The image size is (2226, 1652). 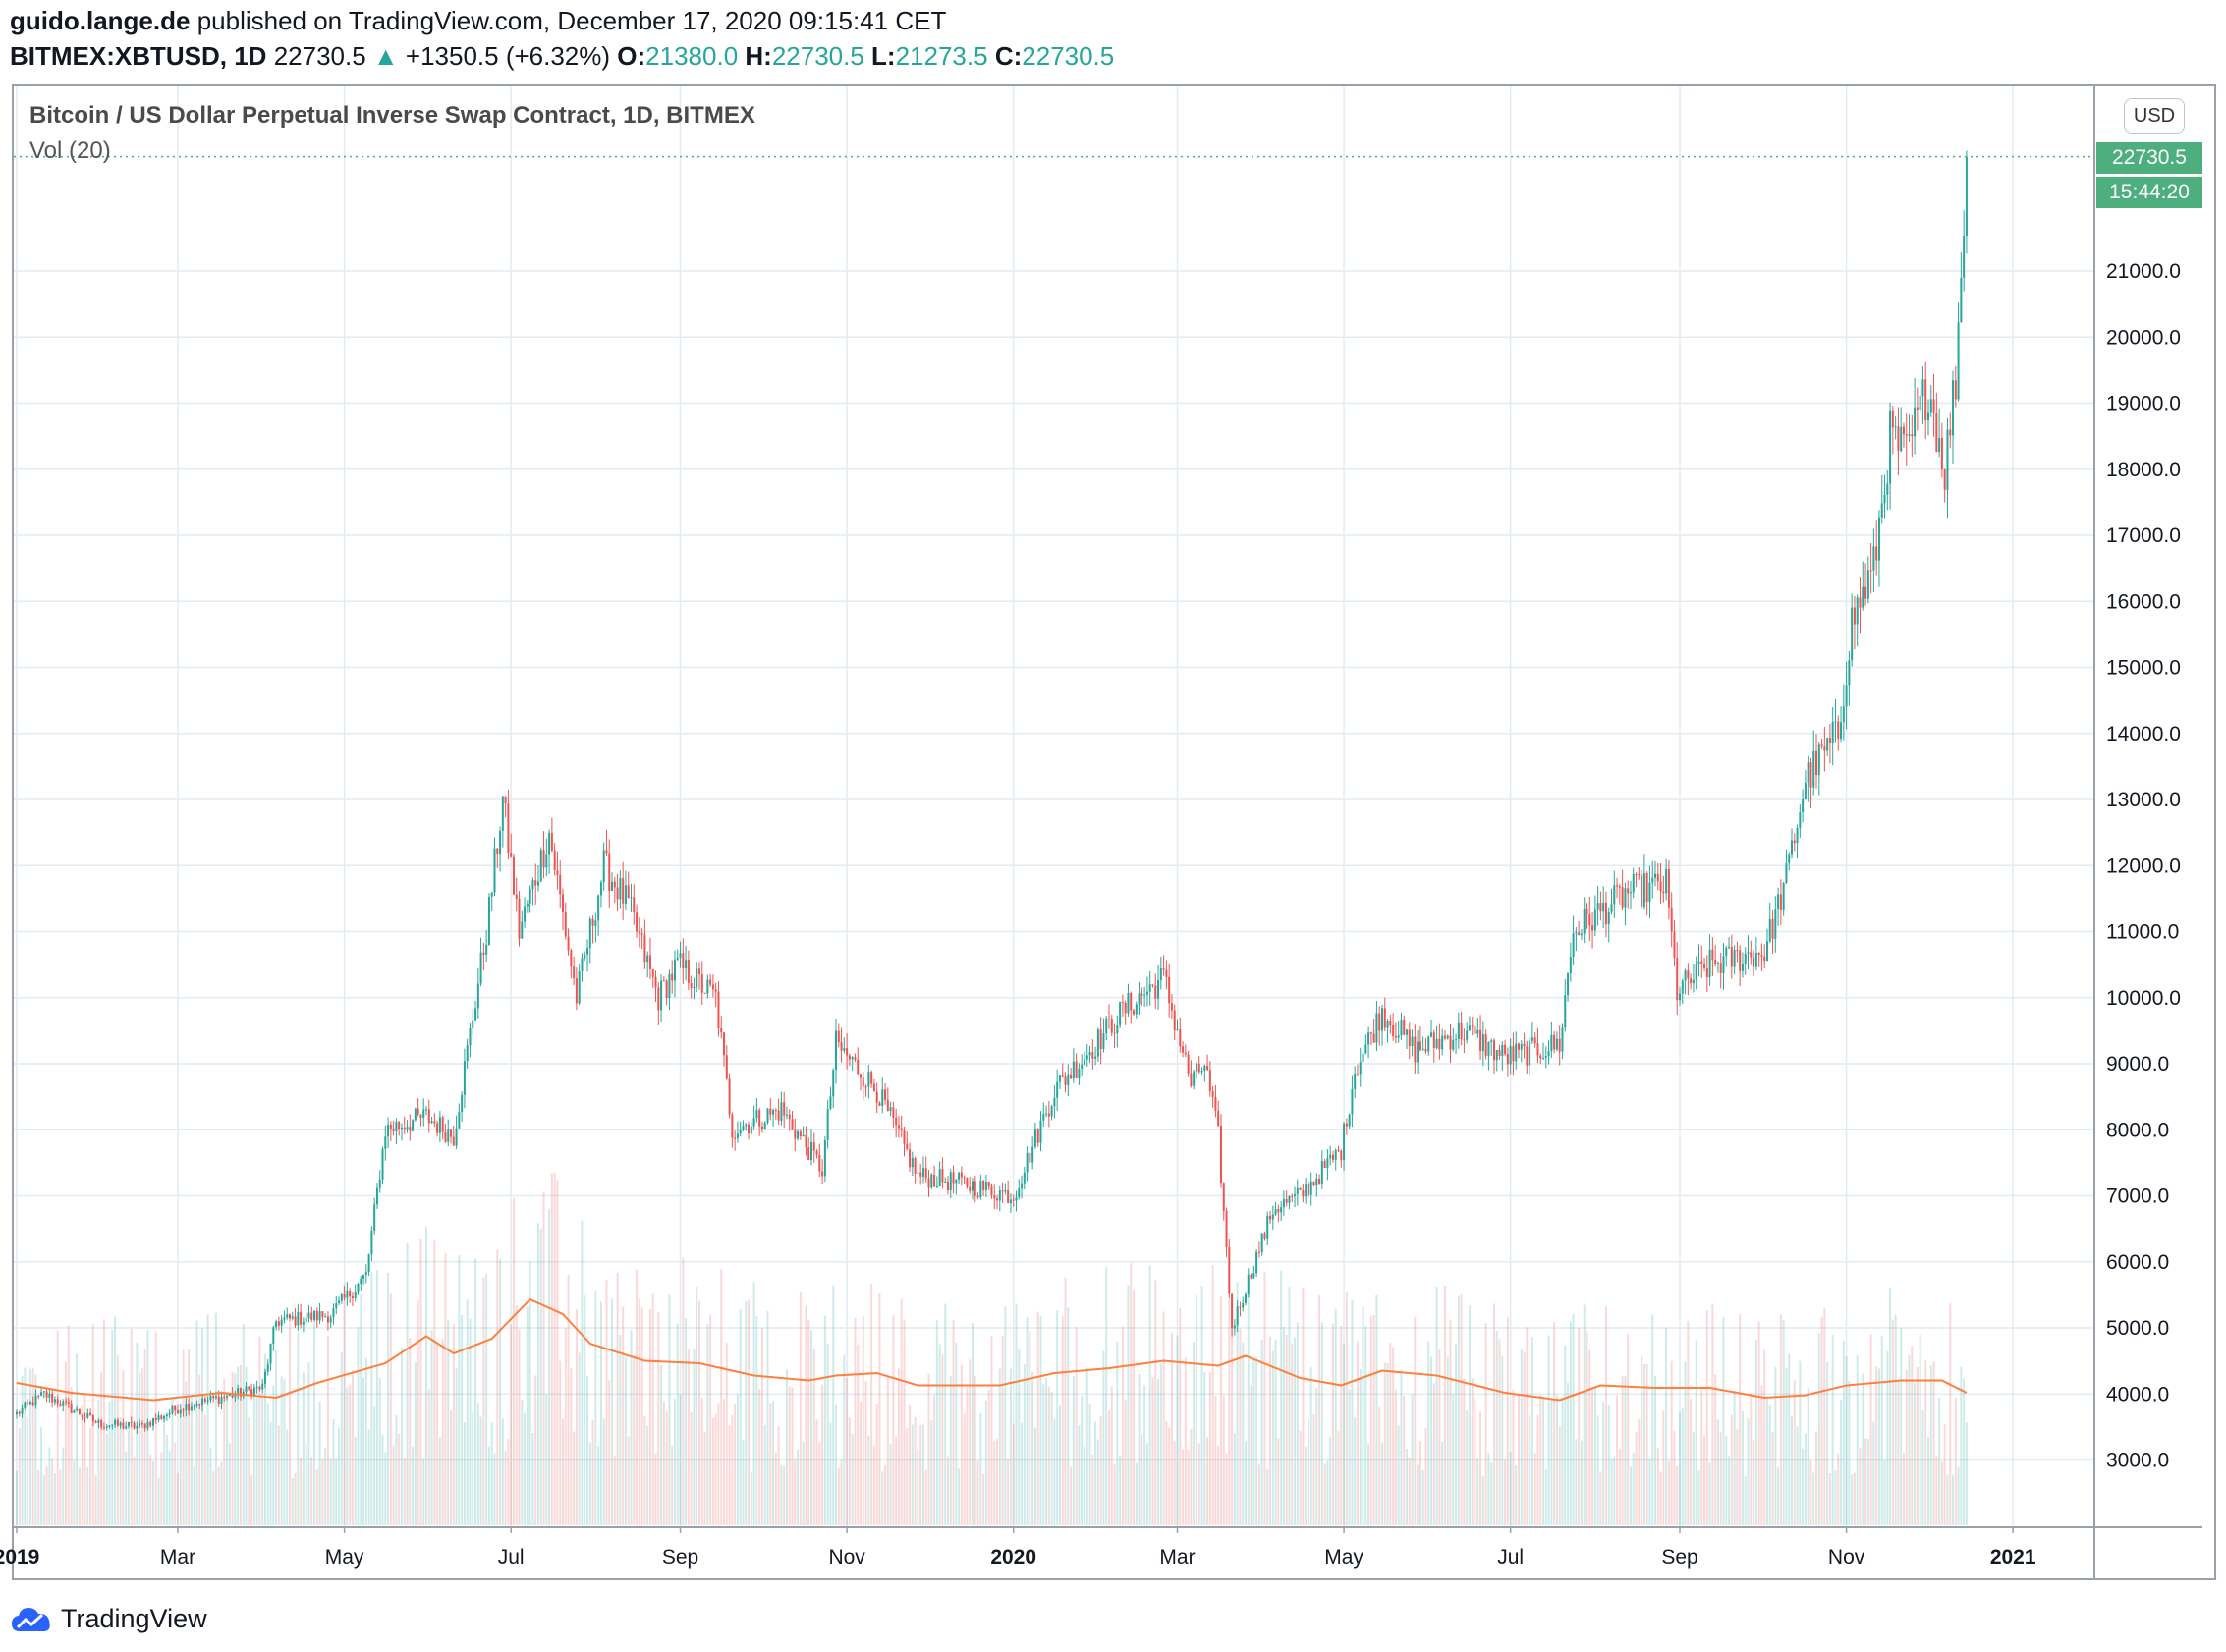 What do you see at coordinates (2155, 116) in the screenshot?
I see `currency-button: USD` at bounding box center [2155, 116].